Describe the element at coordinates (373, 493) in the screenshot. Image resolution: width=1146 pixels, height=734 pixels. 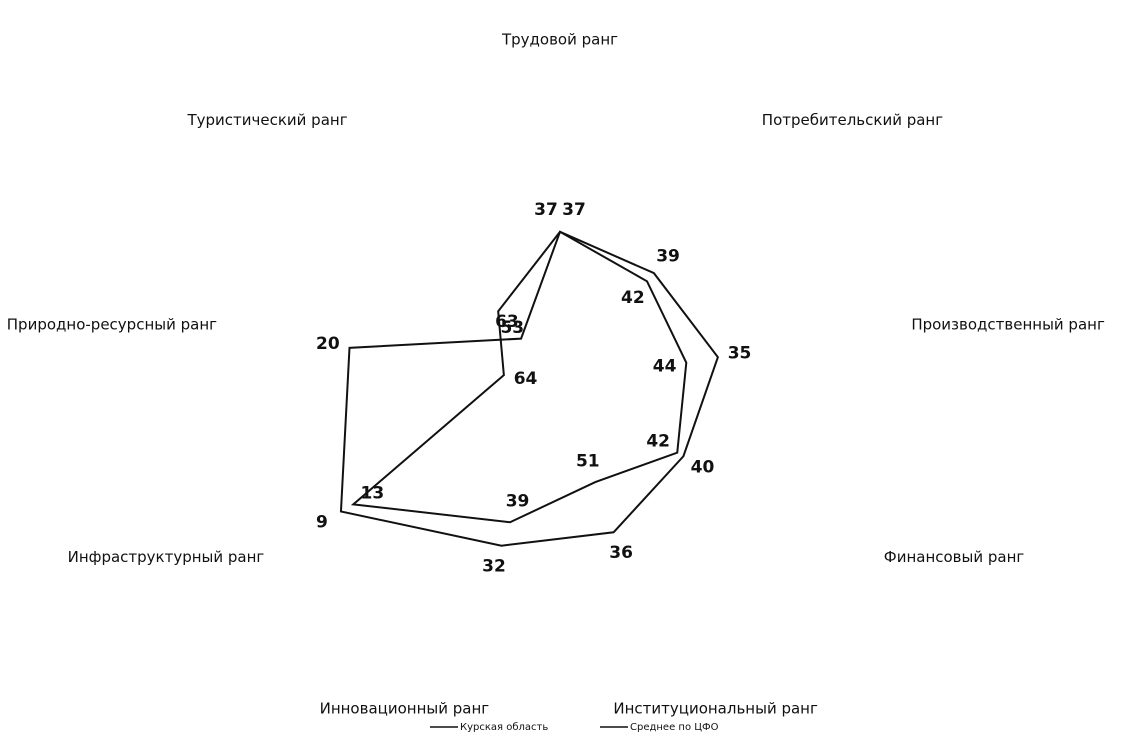
I see `value-label: 13` at that location.